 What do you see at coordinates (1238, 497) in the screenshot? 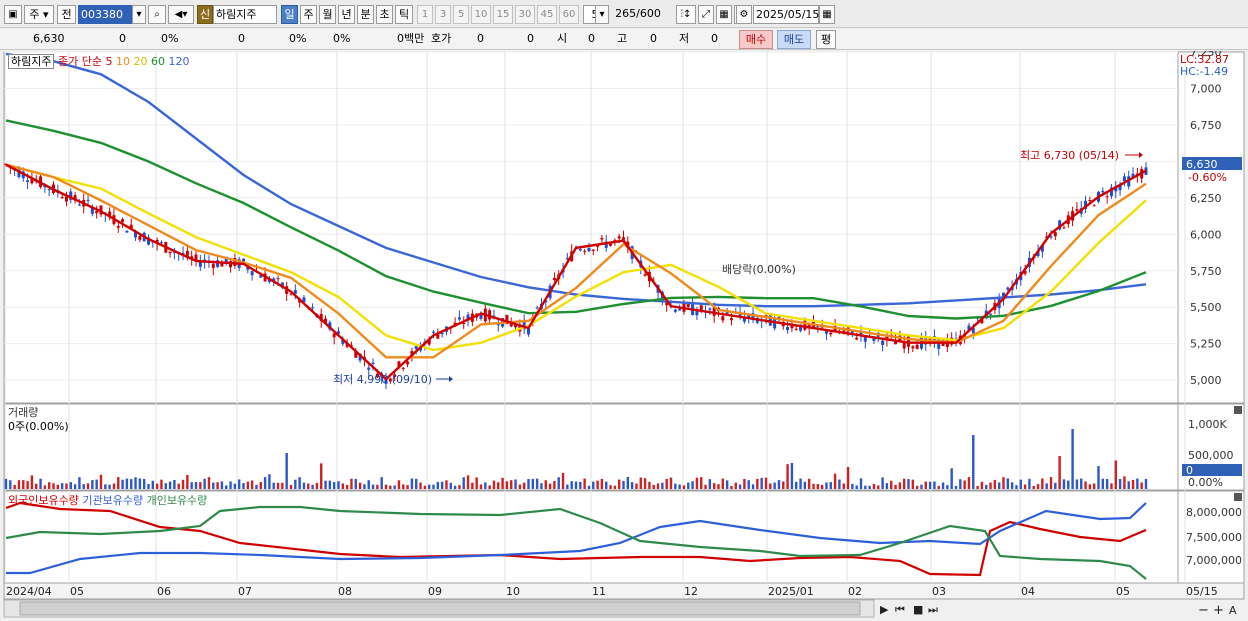
I see `holdings-close-button` at bounding box center [1238, 497].